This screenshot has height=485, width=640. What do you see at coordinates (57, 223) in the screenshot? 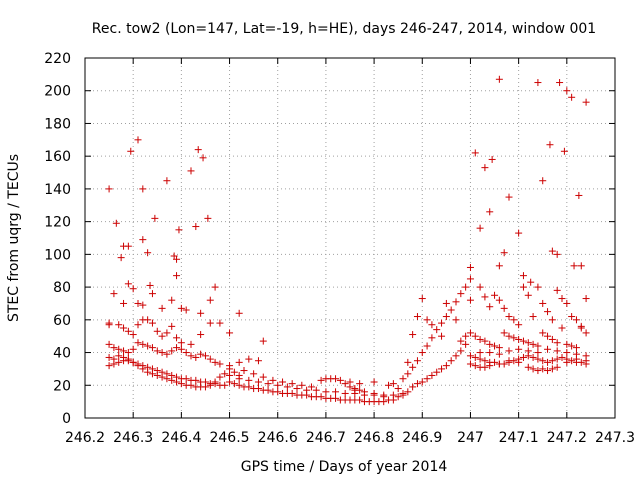
I see `y-tick-label: 120` at bounding box center [57, 223].